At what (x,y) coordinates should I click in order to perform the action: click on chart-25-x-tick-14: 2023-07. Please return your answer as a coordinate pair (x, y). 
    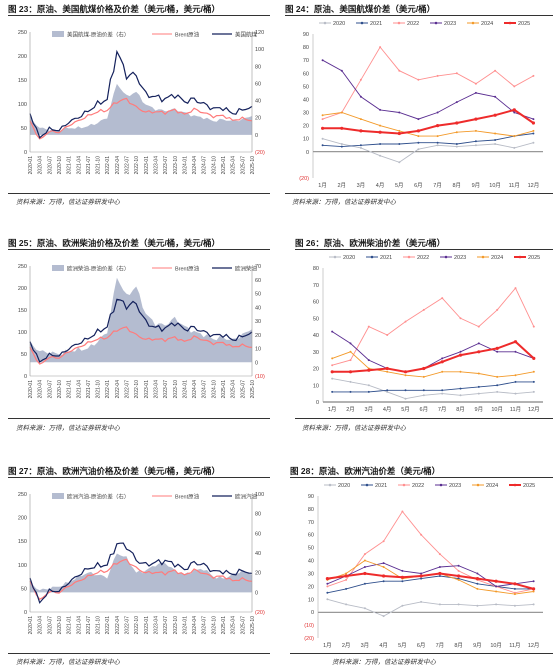
    Looking at the image, I should click on (166, 389).